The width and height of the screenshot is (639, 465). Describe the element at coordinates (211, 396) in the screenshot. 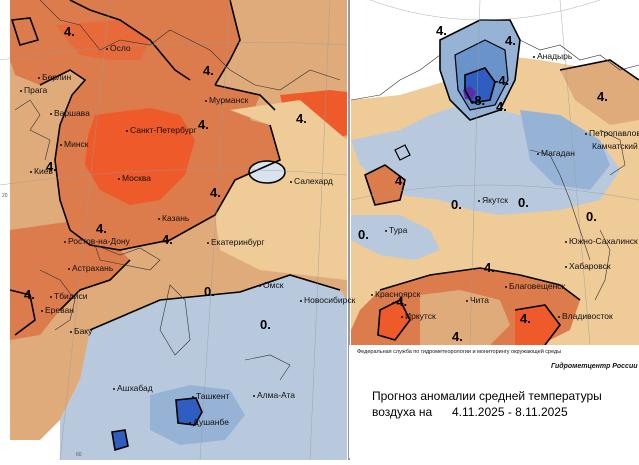

I see `city-label: Ташкент` at that location.